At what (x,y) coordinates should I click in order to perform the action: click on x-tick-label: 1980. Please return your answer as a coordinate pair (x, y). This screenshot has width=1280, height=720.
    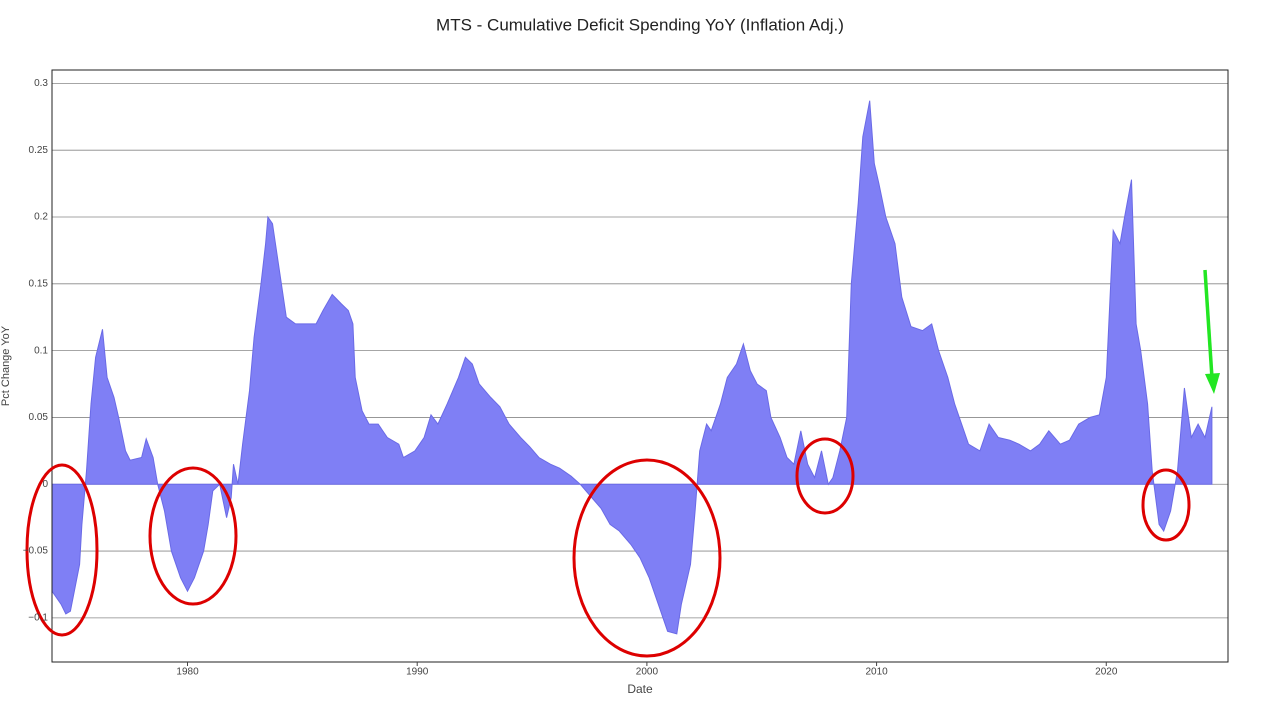
    Looking at the image, I should click on (187, 672).